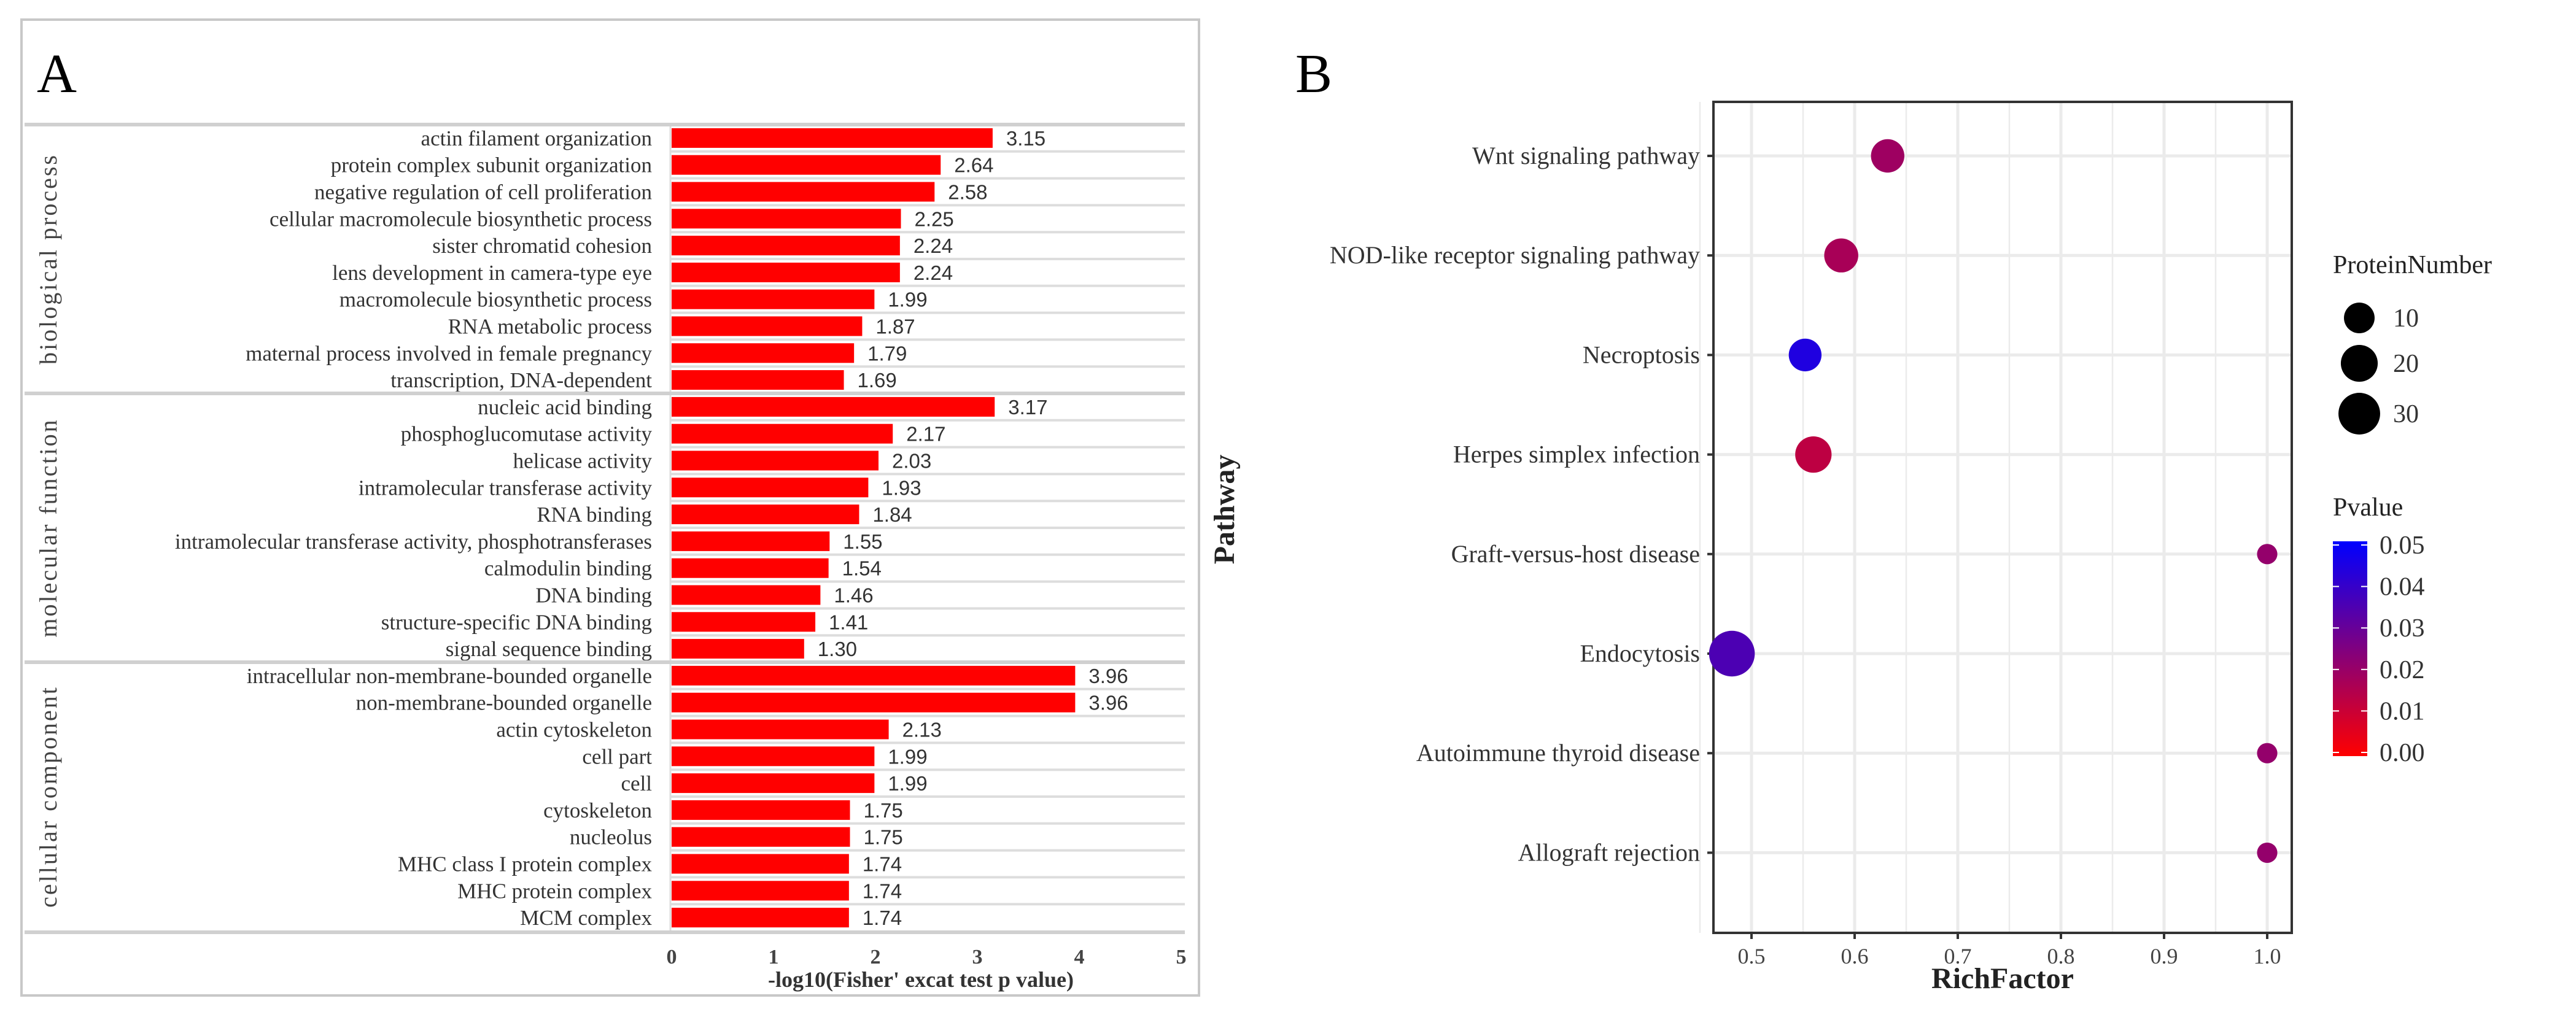 This screenshot has width=2576, height=1028. I want to click on group-label: cellular component, so click(48, 797).